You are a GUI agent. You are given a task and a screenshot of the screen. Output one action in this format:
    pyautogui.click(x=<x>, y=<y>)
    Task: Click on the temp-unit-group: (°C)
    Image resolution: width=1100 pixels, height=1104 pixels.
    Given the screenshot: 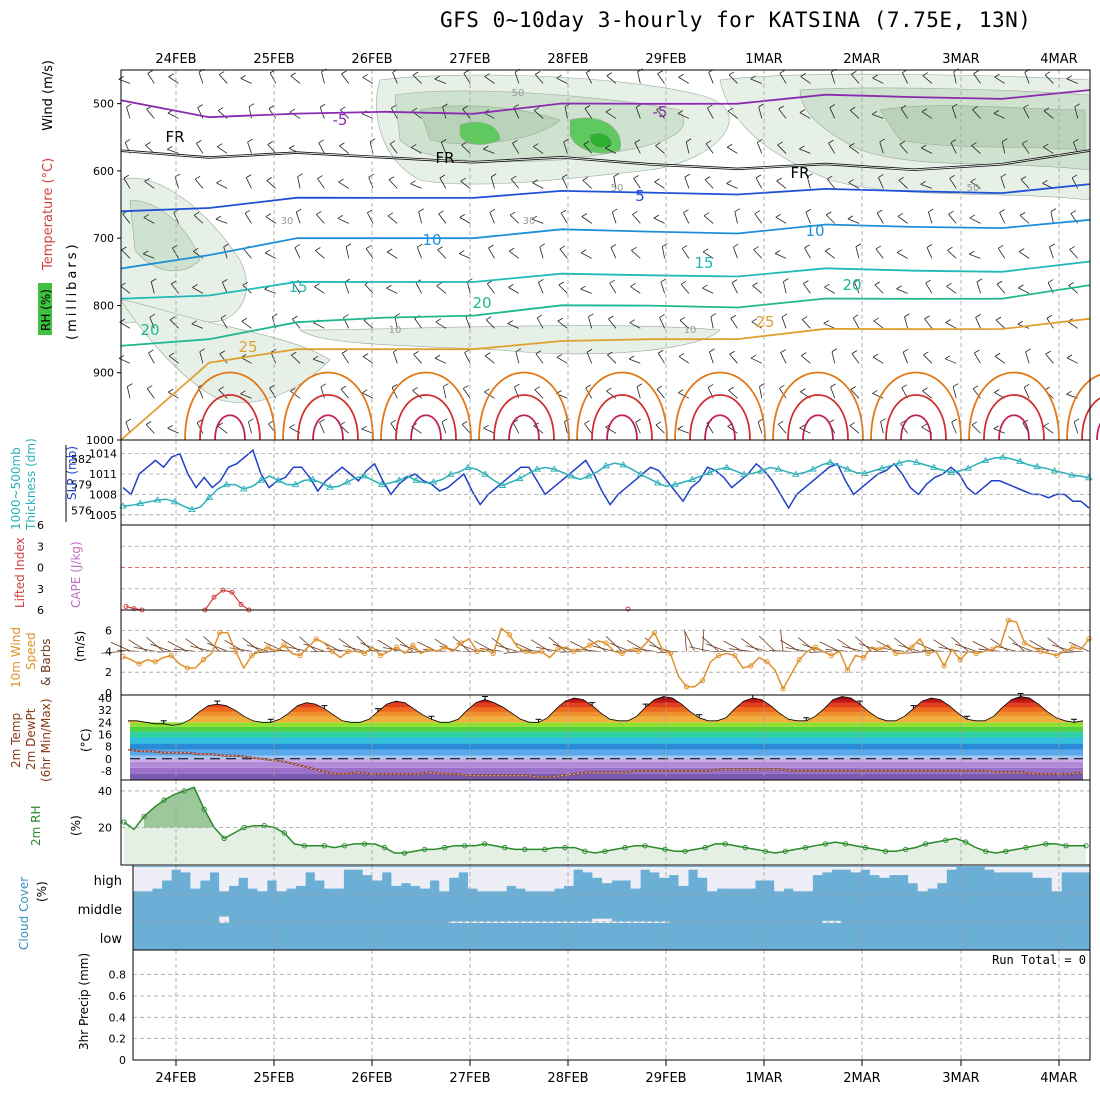 What is the action you would take?
    pyautogui.click(x=86, y=740)
    